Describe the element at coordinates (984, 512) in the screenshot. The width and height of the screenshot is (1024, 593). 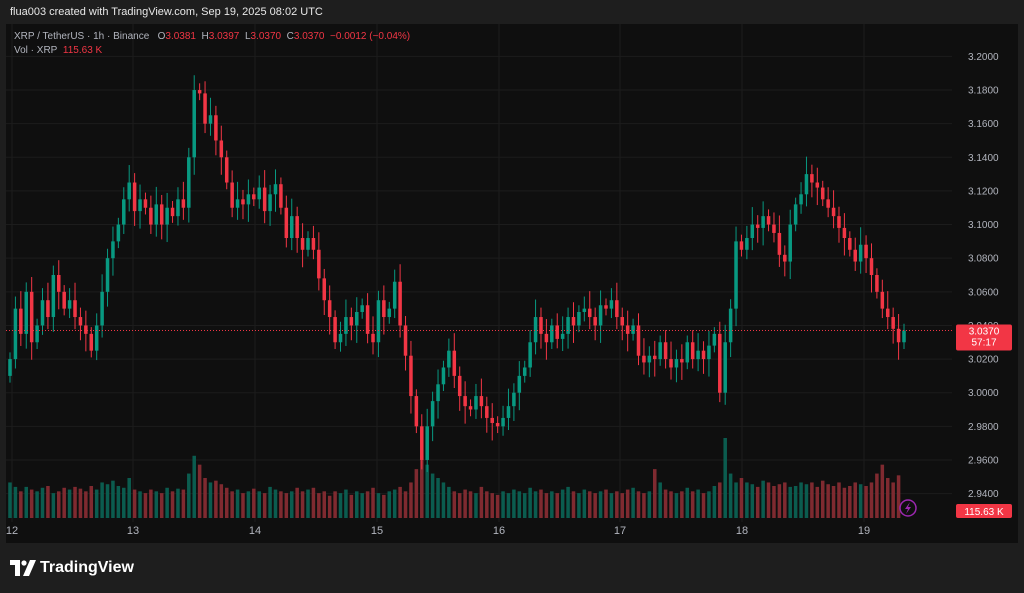
I see `last-volume-label: 115.63 K` at that location.